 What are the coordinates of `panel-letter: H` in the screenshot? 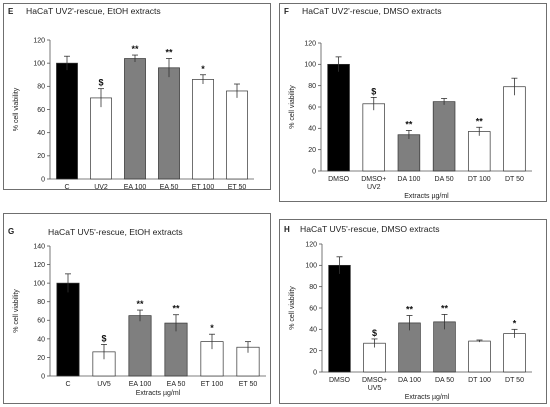 It's located at (287, 229).